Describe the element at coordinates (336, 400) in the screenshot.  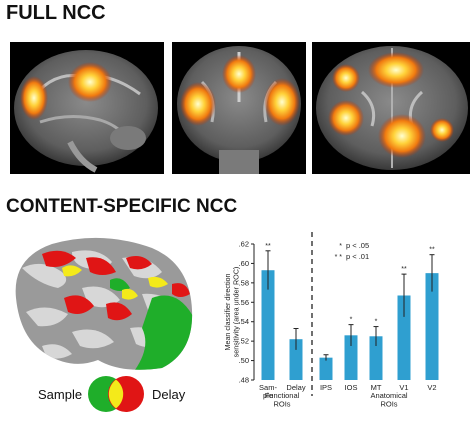
I see `roi-group-labels: Functional ROIs Anatomical ROIs` at that location.